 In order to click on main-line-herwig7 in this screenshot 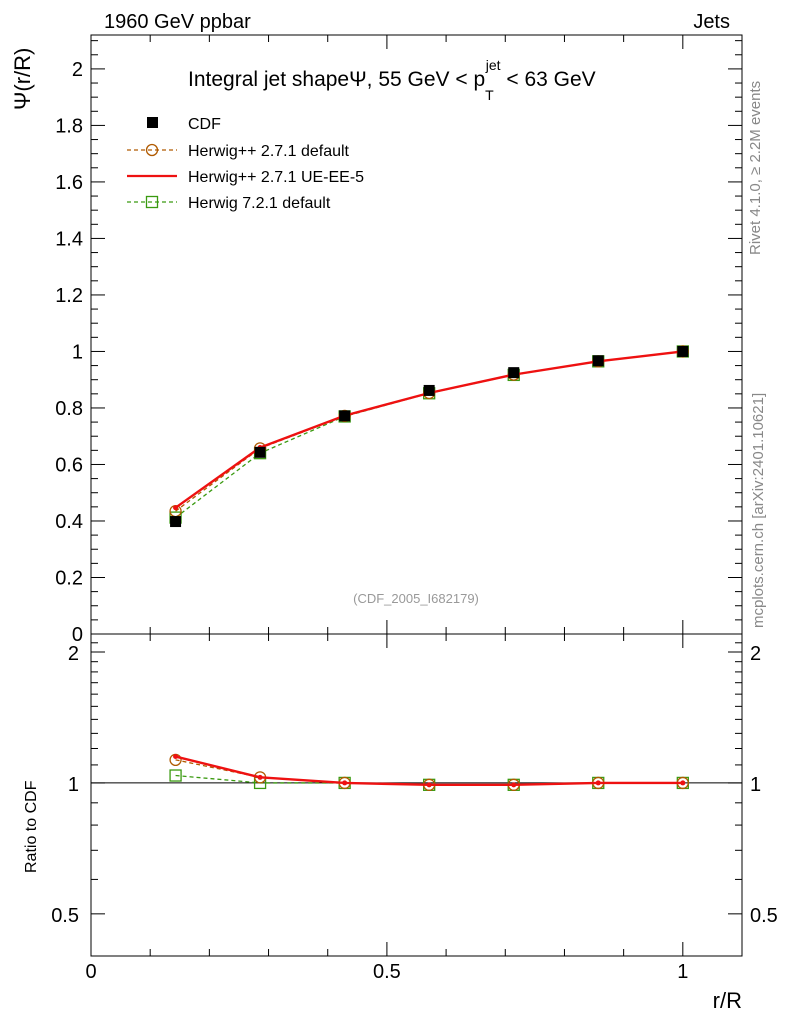, I will do `click(429, 434)`.